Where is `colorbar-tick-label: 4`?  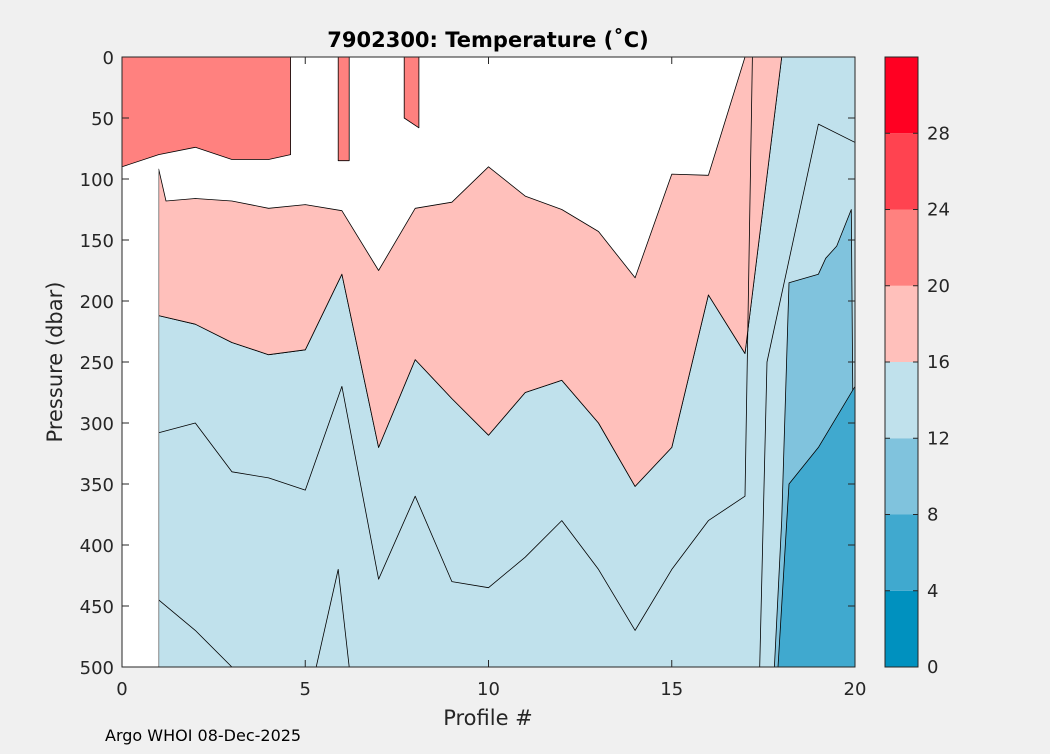
colorbar-tick-label: 4 is located at coordinates (932, 591).